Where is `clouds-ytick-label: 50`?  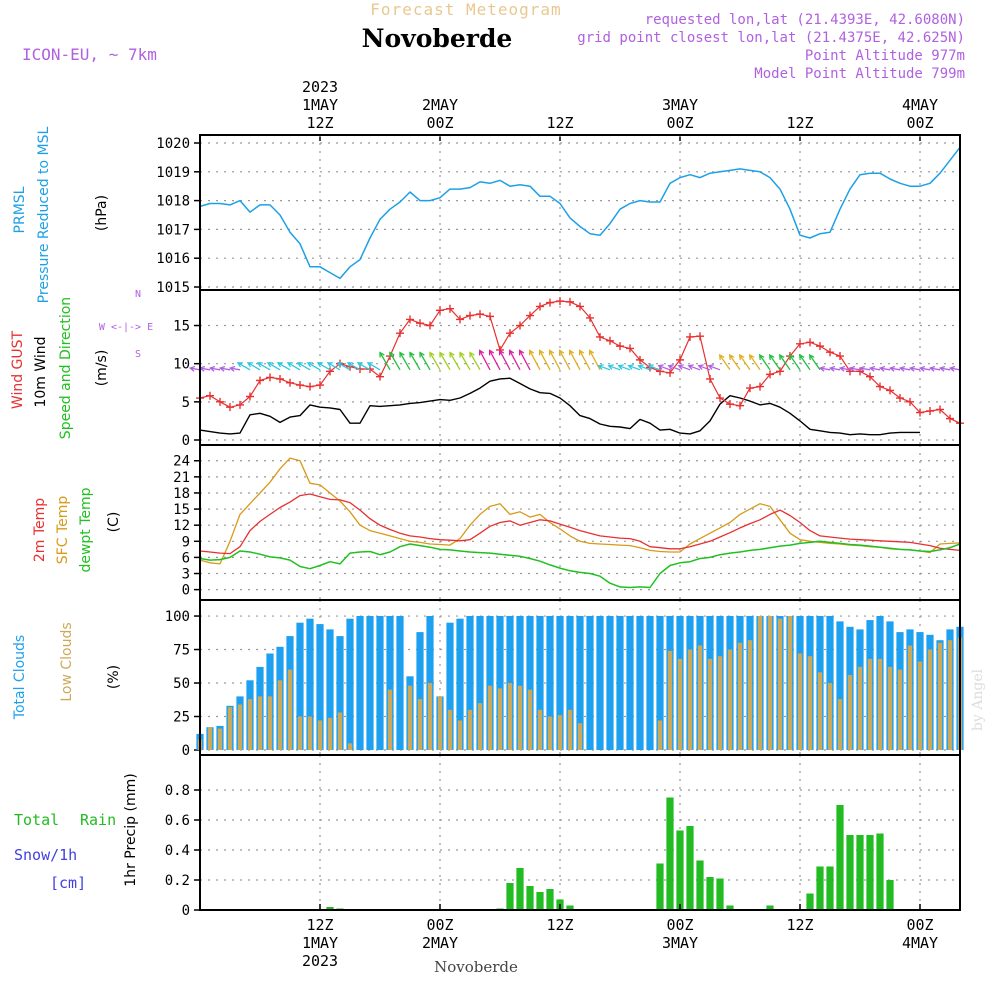
clouds-ytick-label: 50 is located at coordinates (181, 684).